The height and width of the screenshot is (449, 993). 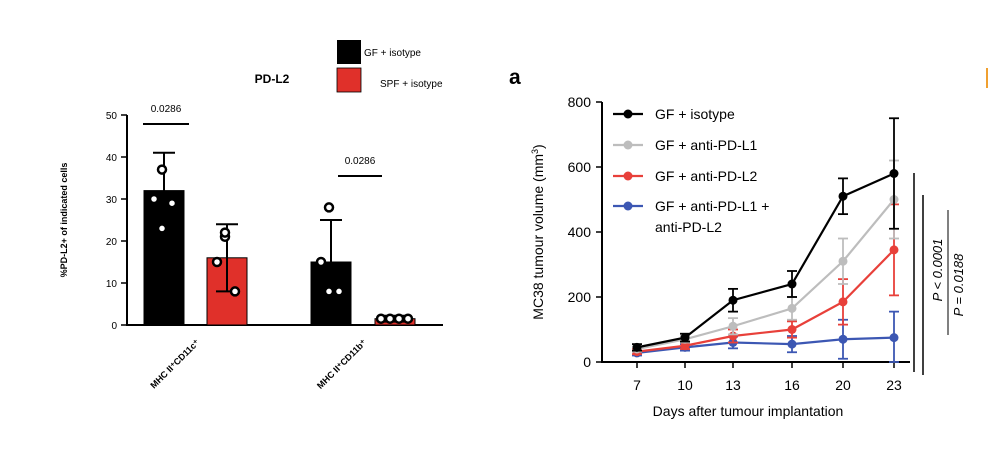 I want to click on bar-group-label-1: MHC II⁺CD11c⁺, so click(x=174, y=363).